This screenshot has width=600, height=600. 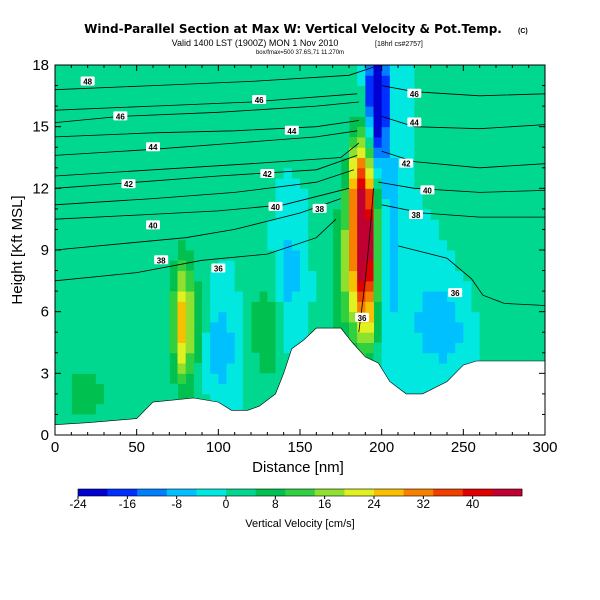 What do you see at coordinates (300, 492) in the screenshot?
I see `colorbar-frame` at bounding box center [300, 492].